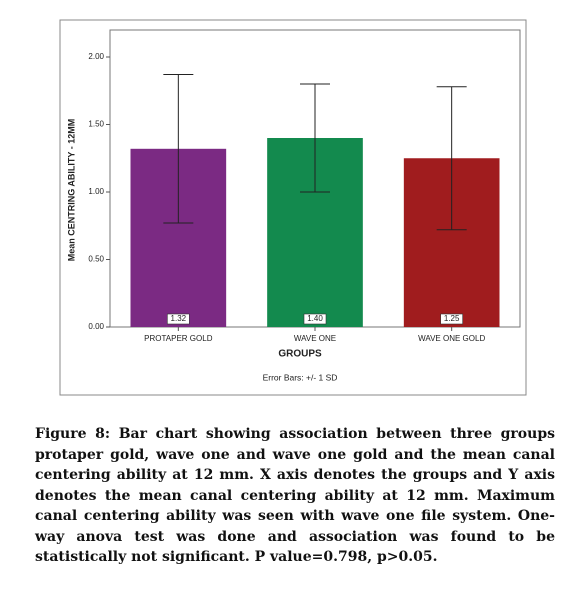 The width and height of the screenshot is (579, 589). I want to click on value-label: 1.40, so click(315, 318).